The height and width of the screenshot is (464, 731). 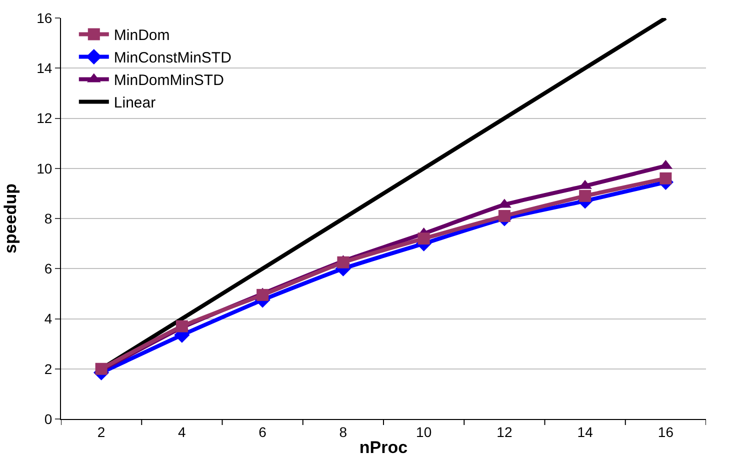 What do you see at coordinates (48, 418) in the screenshot?
I see `y-tick-label: 0` at bounding box center [48, 418].